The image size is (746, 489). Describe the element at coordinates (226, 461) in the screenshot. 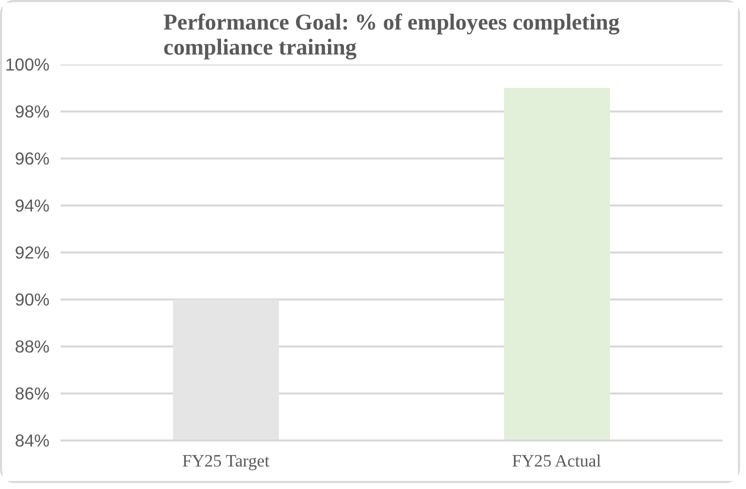

I see `x-tick-label: FY25 Target` at that location.